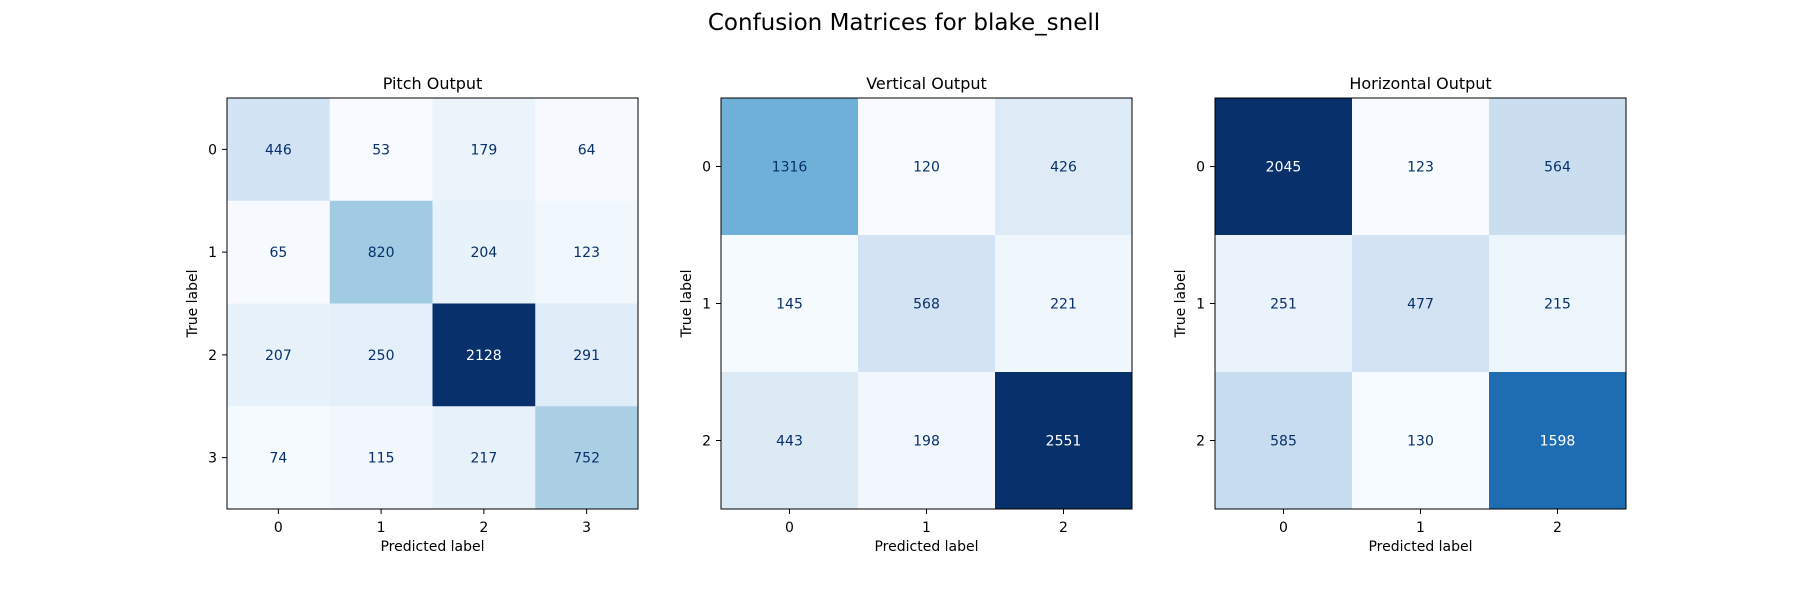 The height and width of the screenshot is (600, 1800). I want to click on cell-value-label: 2128, so click(484, 356).